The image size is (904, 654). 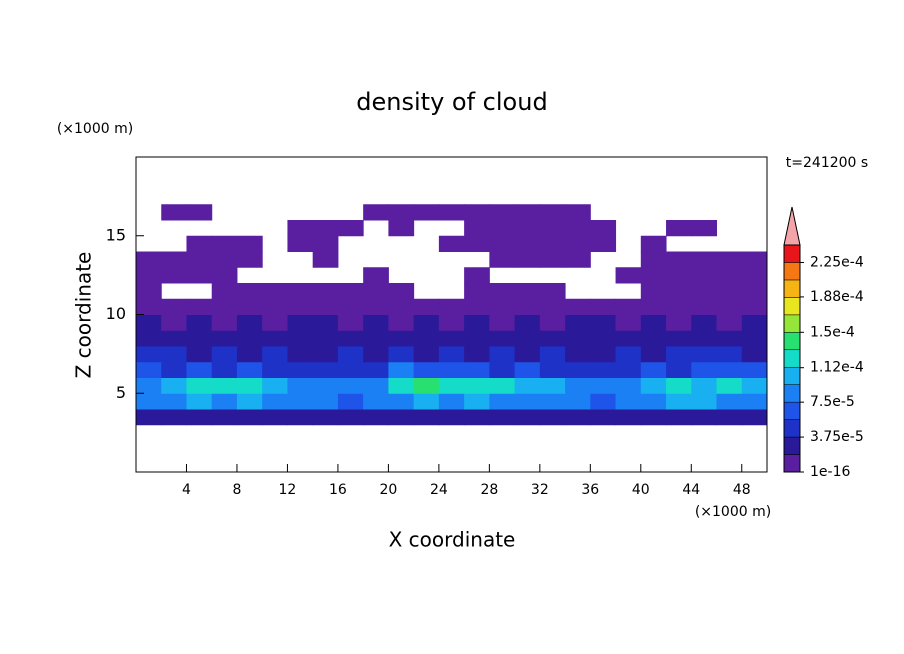 What do you see at coordinates (590, 490) in the screenshot?
I see `x-tick-label: 36` at bounding box center [590, 490].